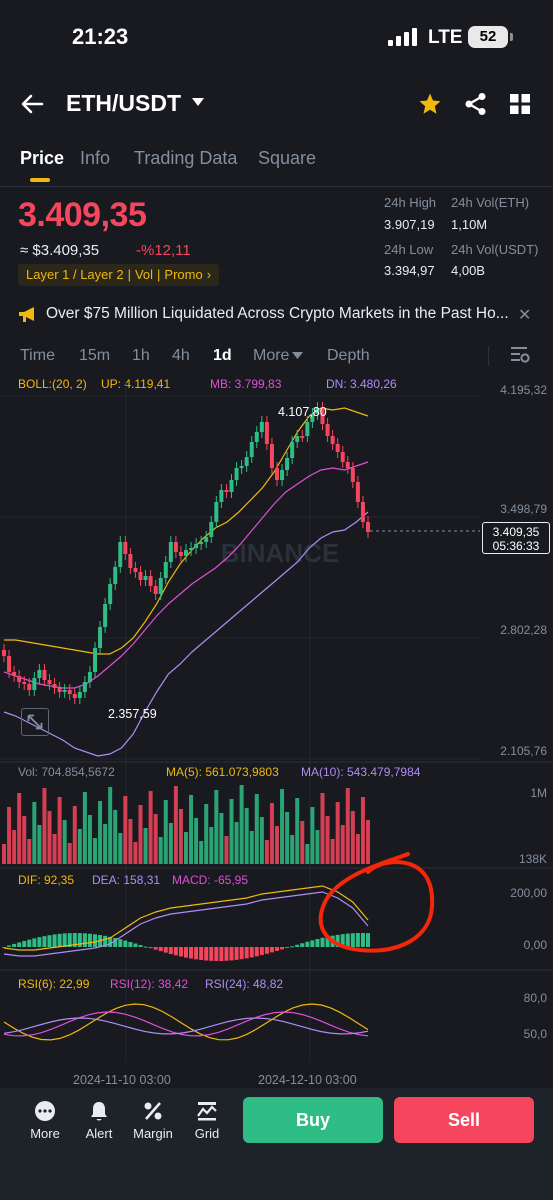 This screenshot has width=553, height=1200. I want to click on grid-icon, so click(520, 104).